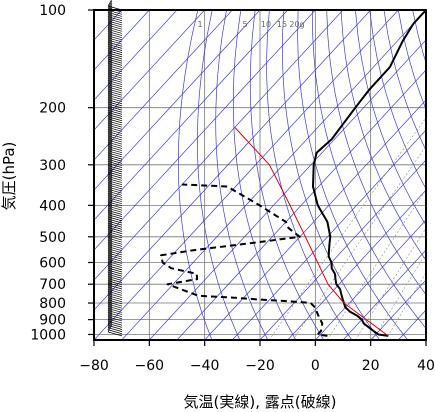 This screenshot has height=412, width=435. I want to click on x-tick-label: −80, so click(94, 366).